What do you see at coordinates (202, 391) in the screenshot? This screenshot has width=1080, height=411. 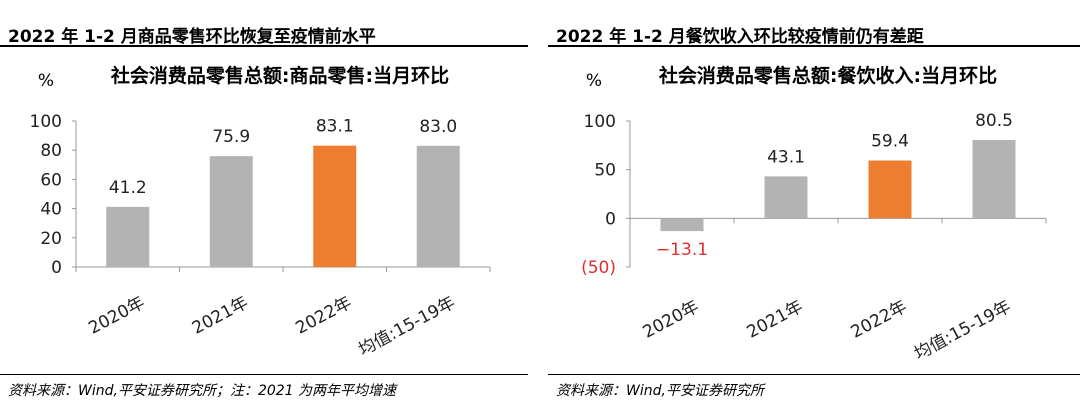 I see `source-note: 资料来源：Wind,平安证券研究所；注：2021 为两年平均增速` at bounding box center [202, 391].